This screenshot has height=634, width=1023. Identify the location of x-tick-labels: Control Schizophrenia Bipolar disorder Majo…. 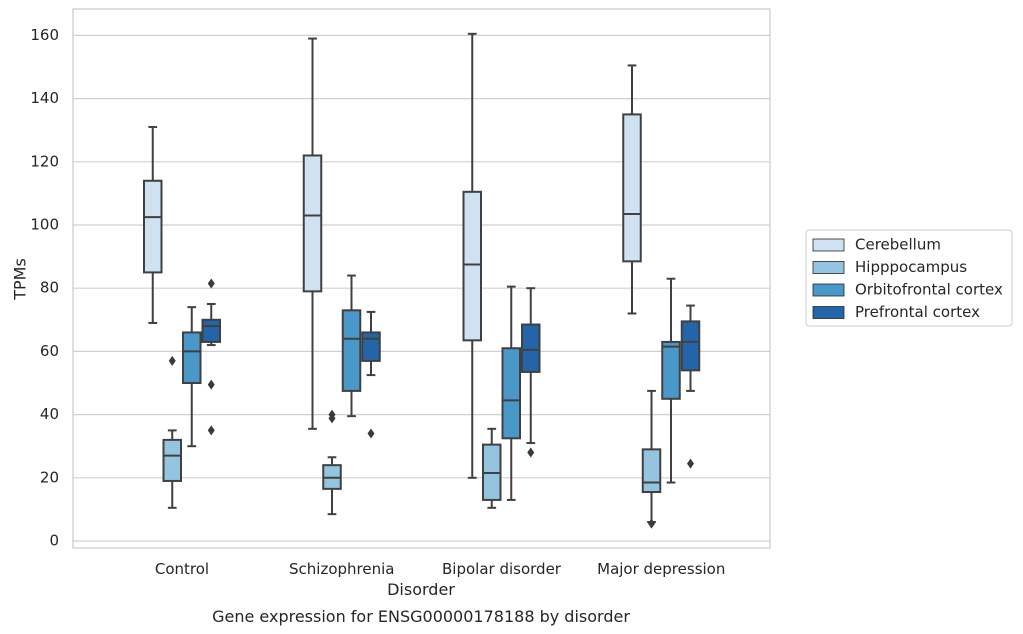
(440, 569).